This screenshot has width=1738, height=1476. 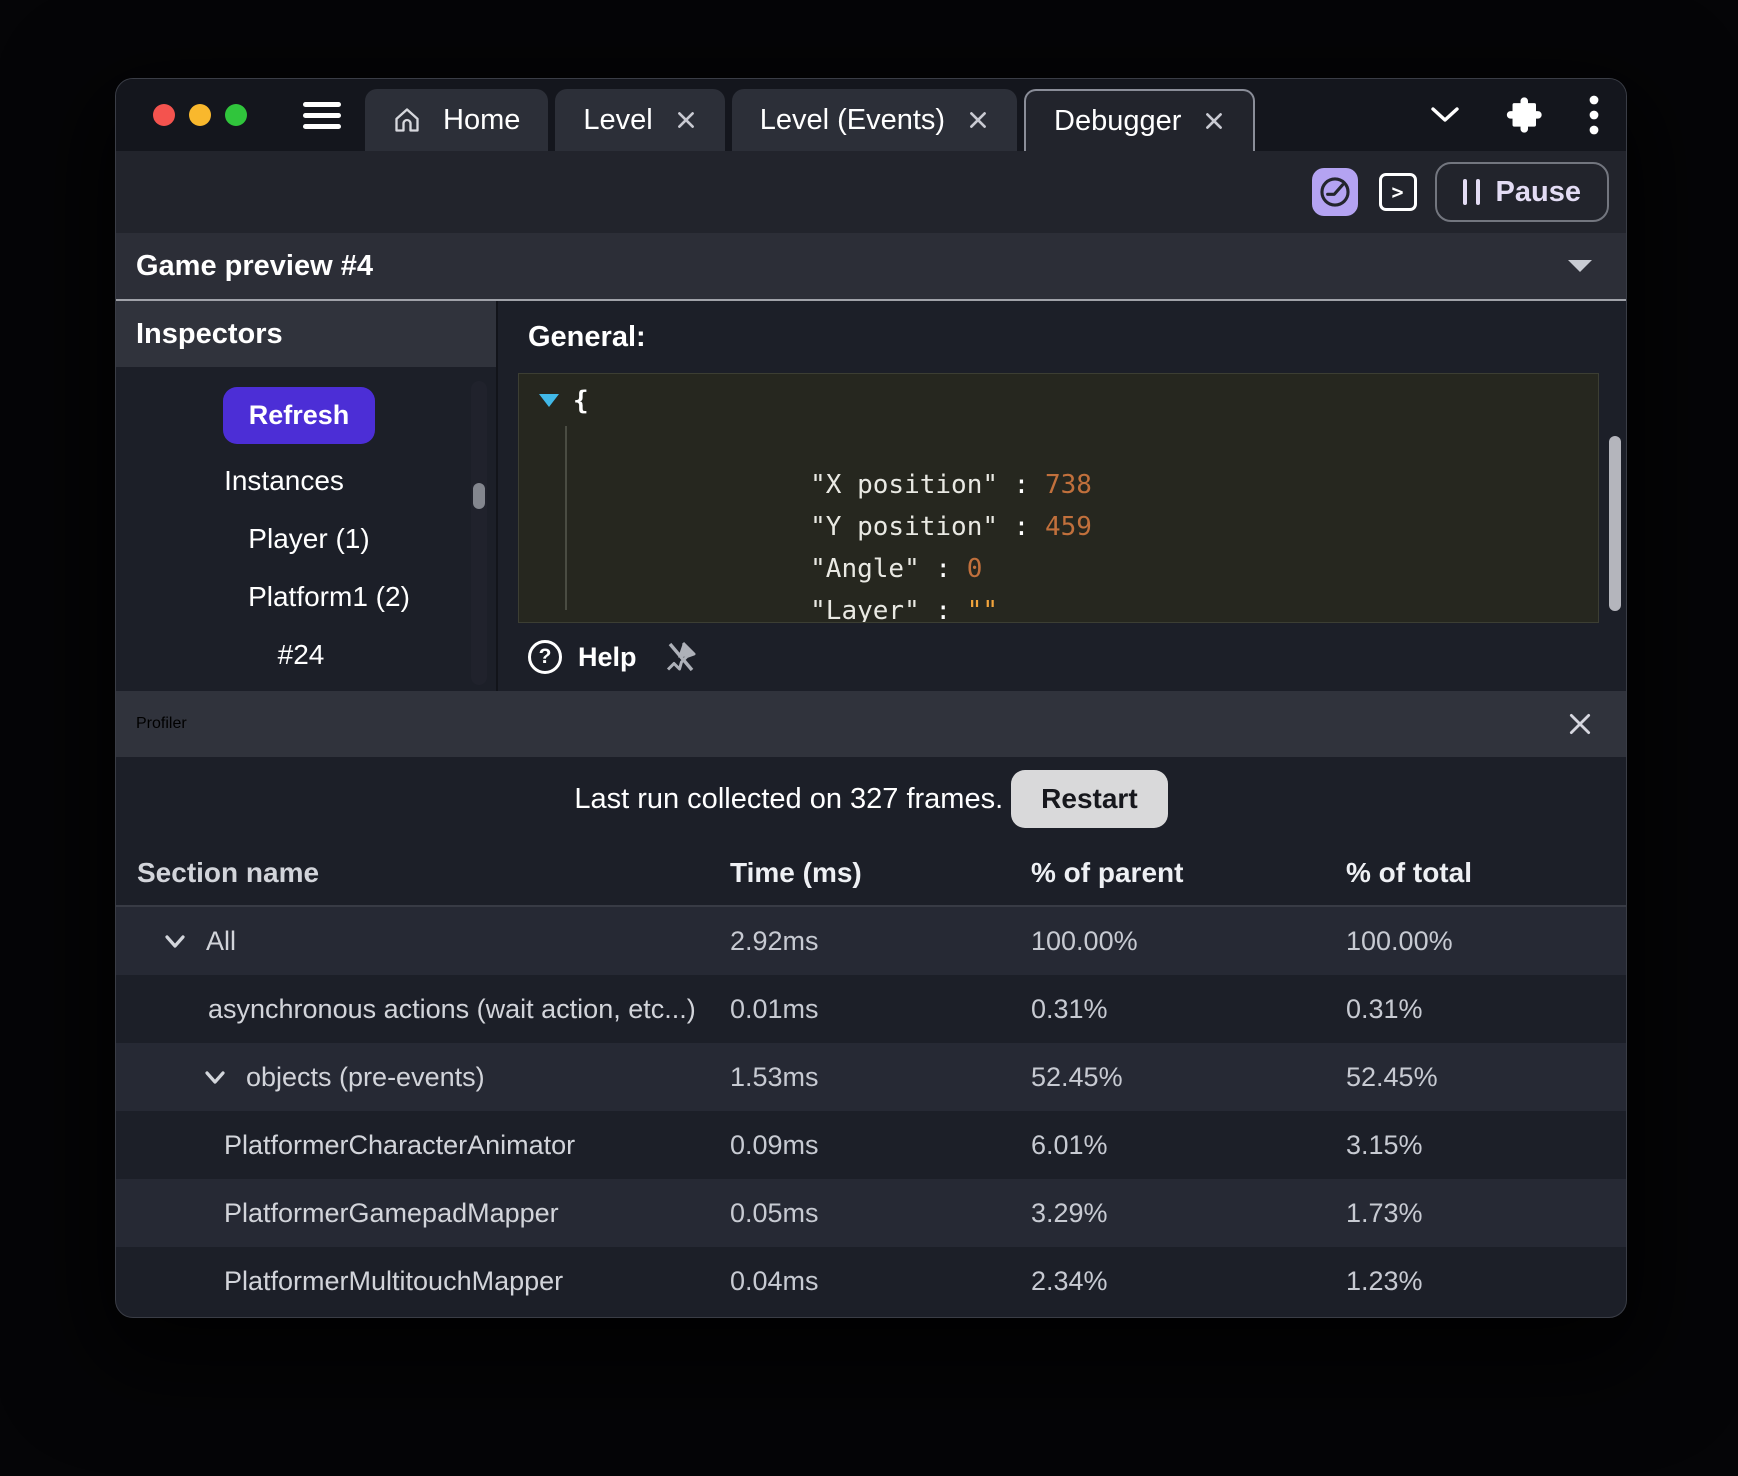 I want to click on window-controls, so click(x=181, y=115).